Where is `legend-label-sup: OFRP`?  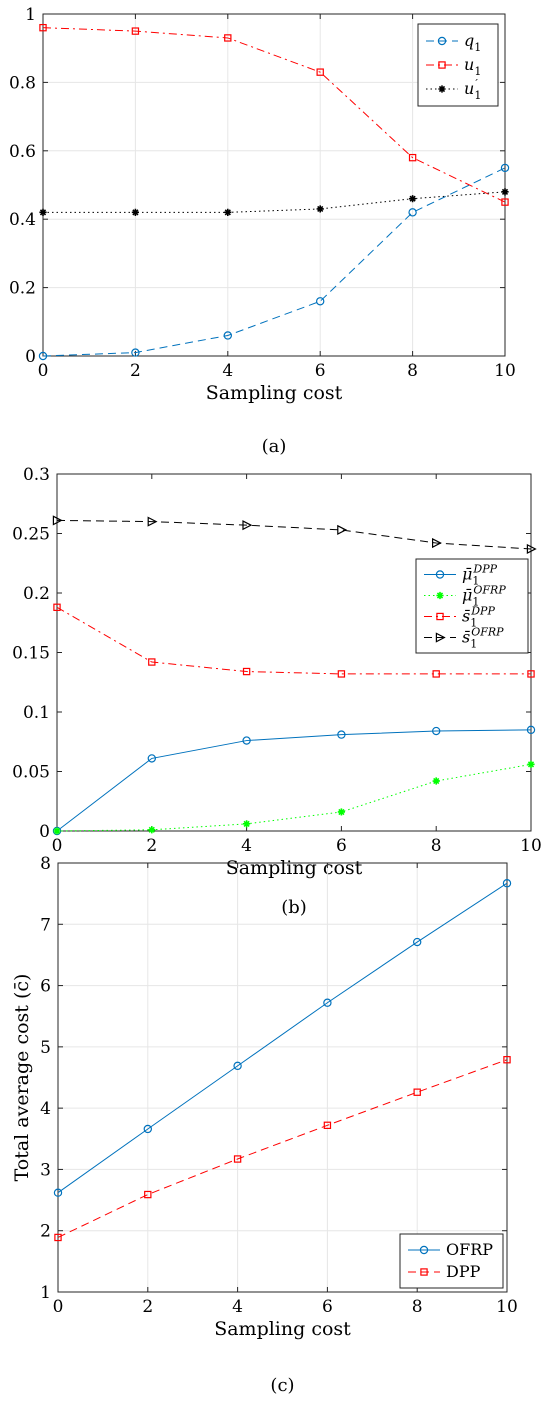 legend-label-sup: OFRP is located at coordinates (489, 590).